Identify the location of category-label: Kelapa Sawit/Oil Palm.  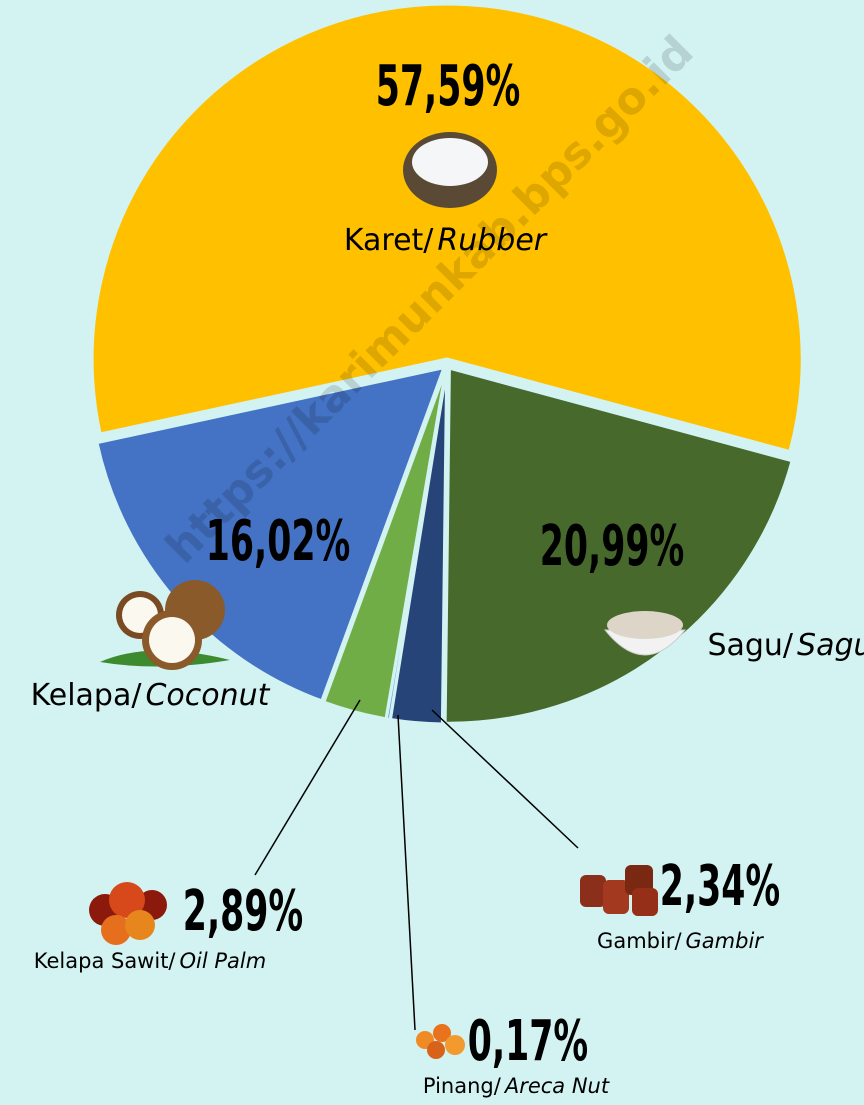
(150, 961).